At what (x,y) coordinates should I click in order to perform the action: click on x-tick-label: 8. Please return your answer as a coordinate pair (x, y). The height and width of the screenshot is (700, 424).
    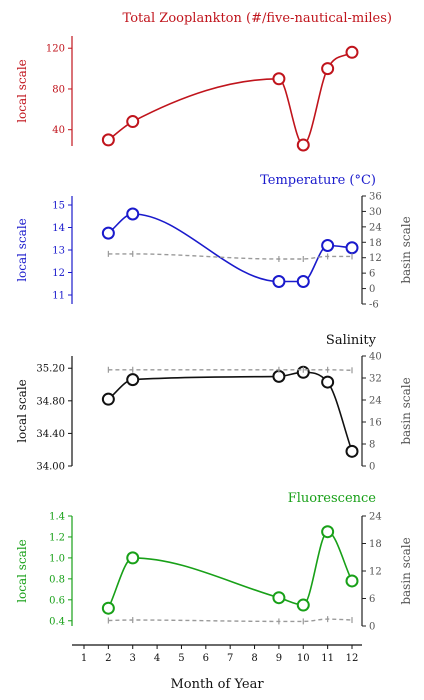
    Looking at the image, I should click on (254, 658).